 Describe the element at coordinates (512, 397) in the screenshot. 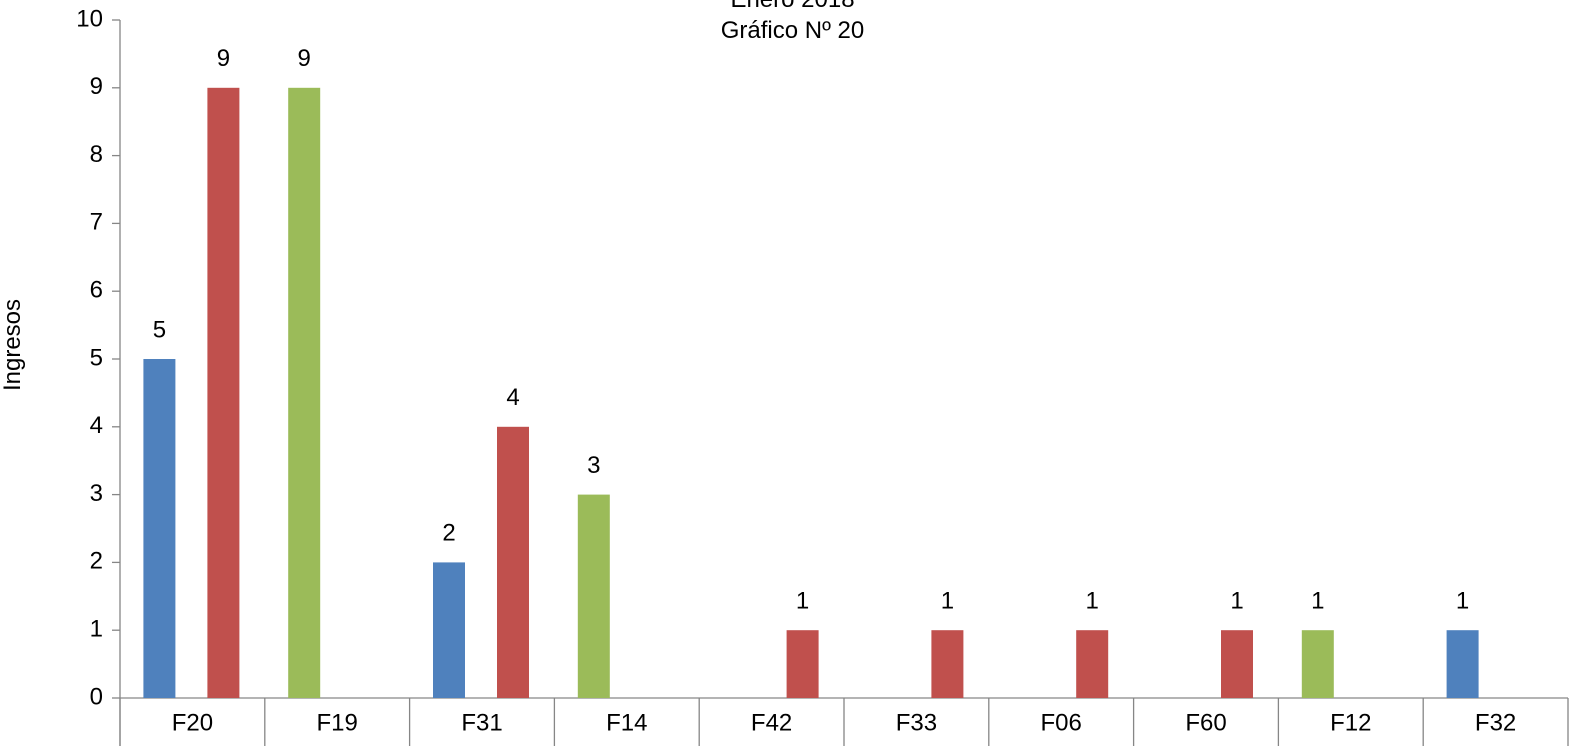

I see `data-label: 4` at that location.